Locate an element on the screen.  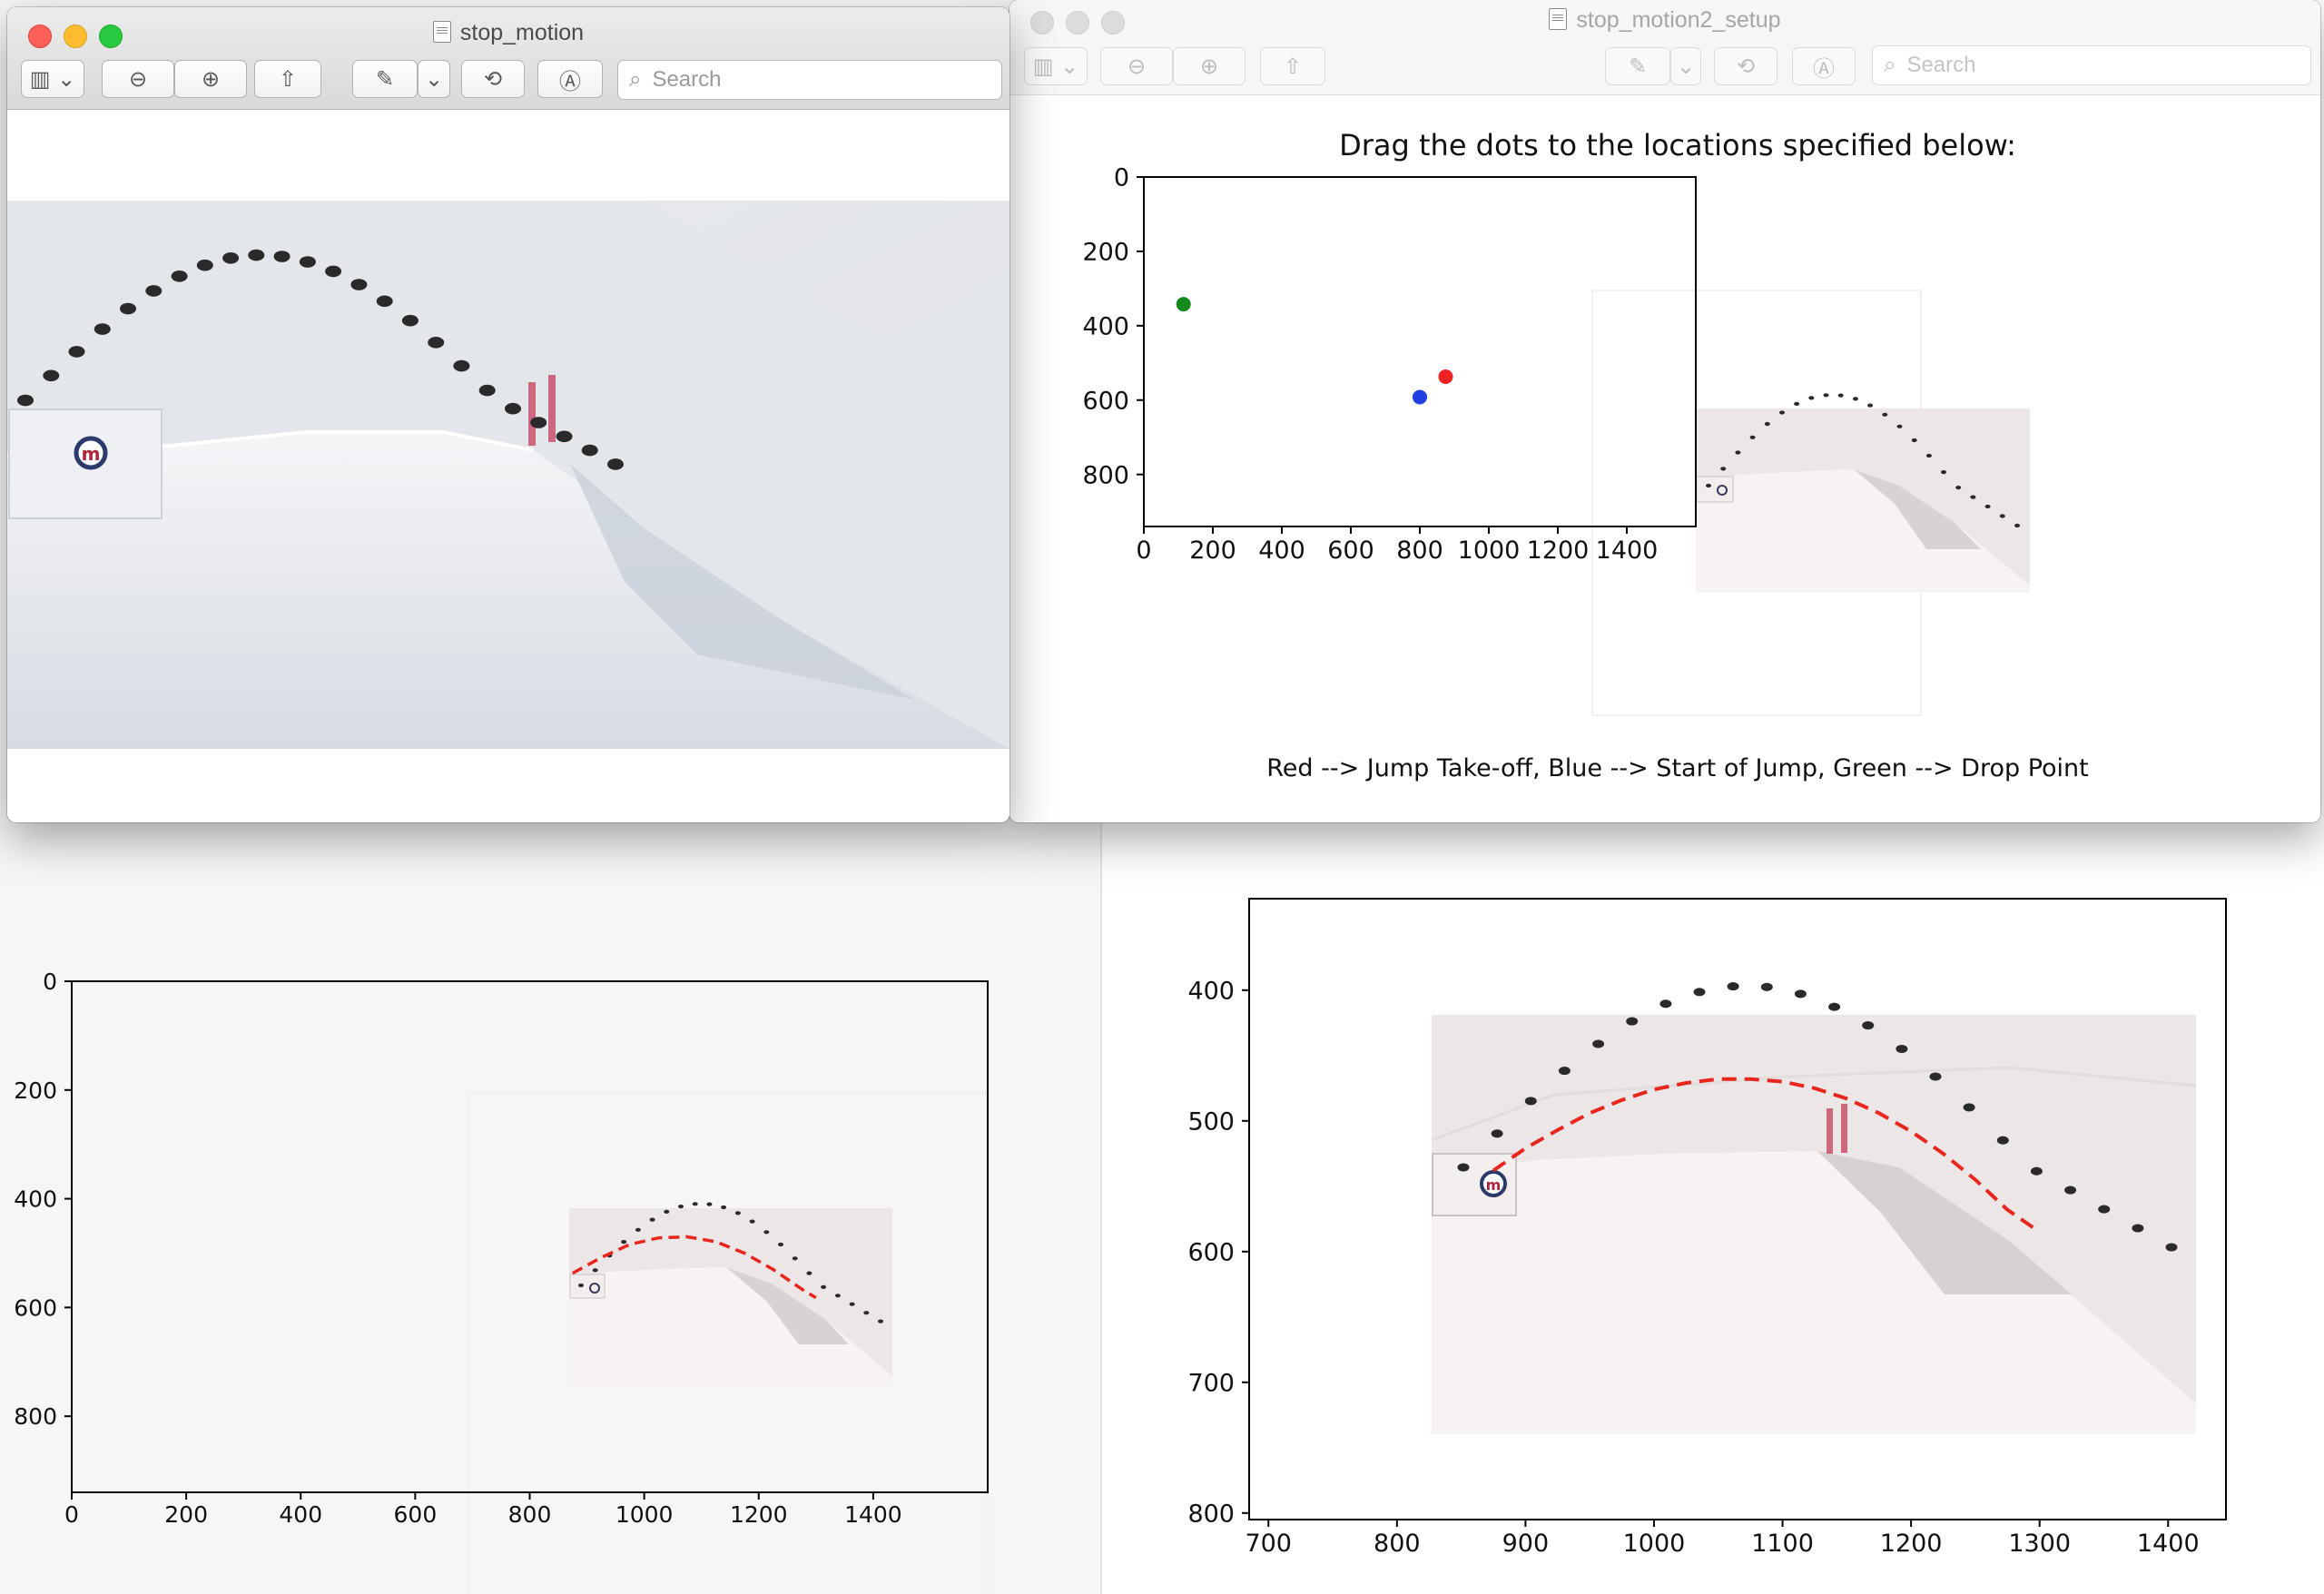
axes-frame is located at coordinates (1420, 352).